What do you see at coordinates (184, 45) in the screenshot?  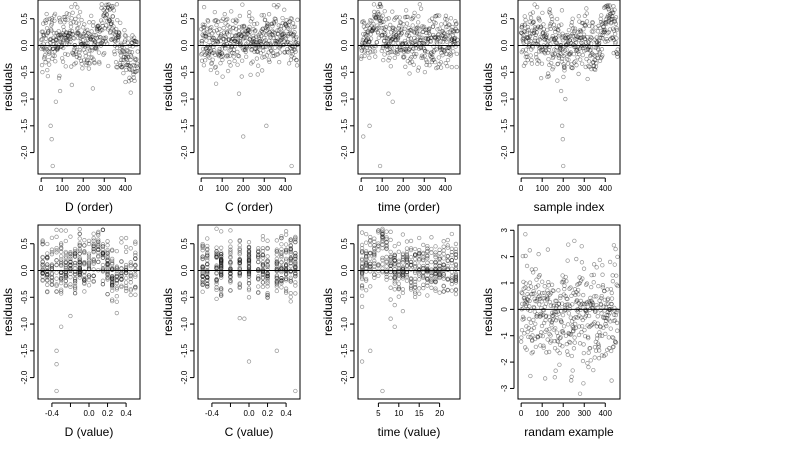 I see `y-tick-label: 0.0` at bounding box center [184, 45].